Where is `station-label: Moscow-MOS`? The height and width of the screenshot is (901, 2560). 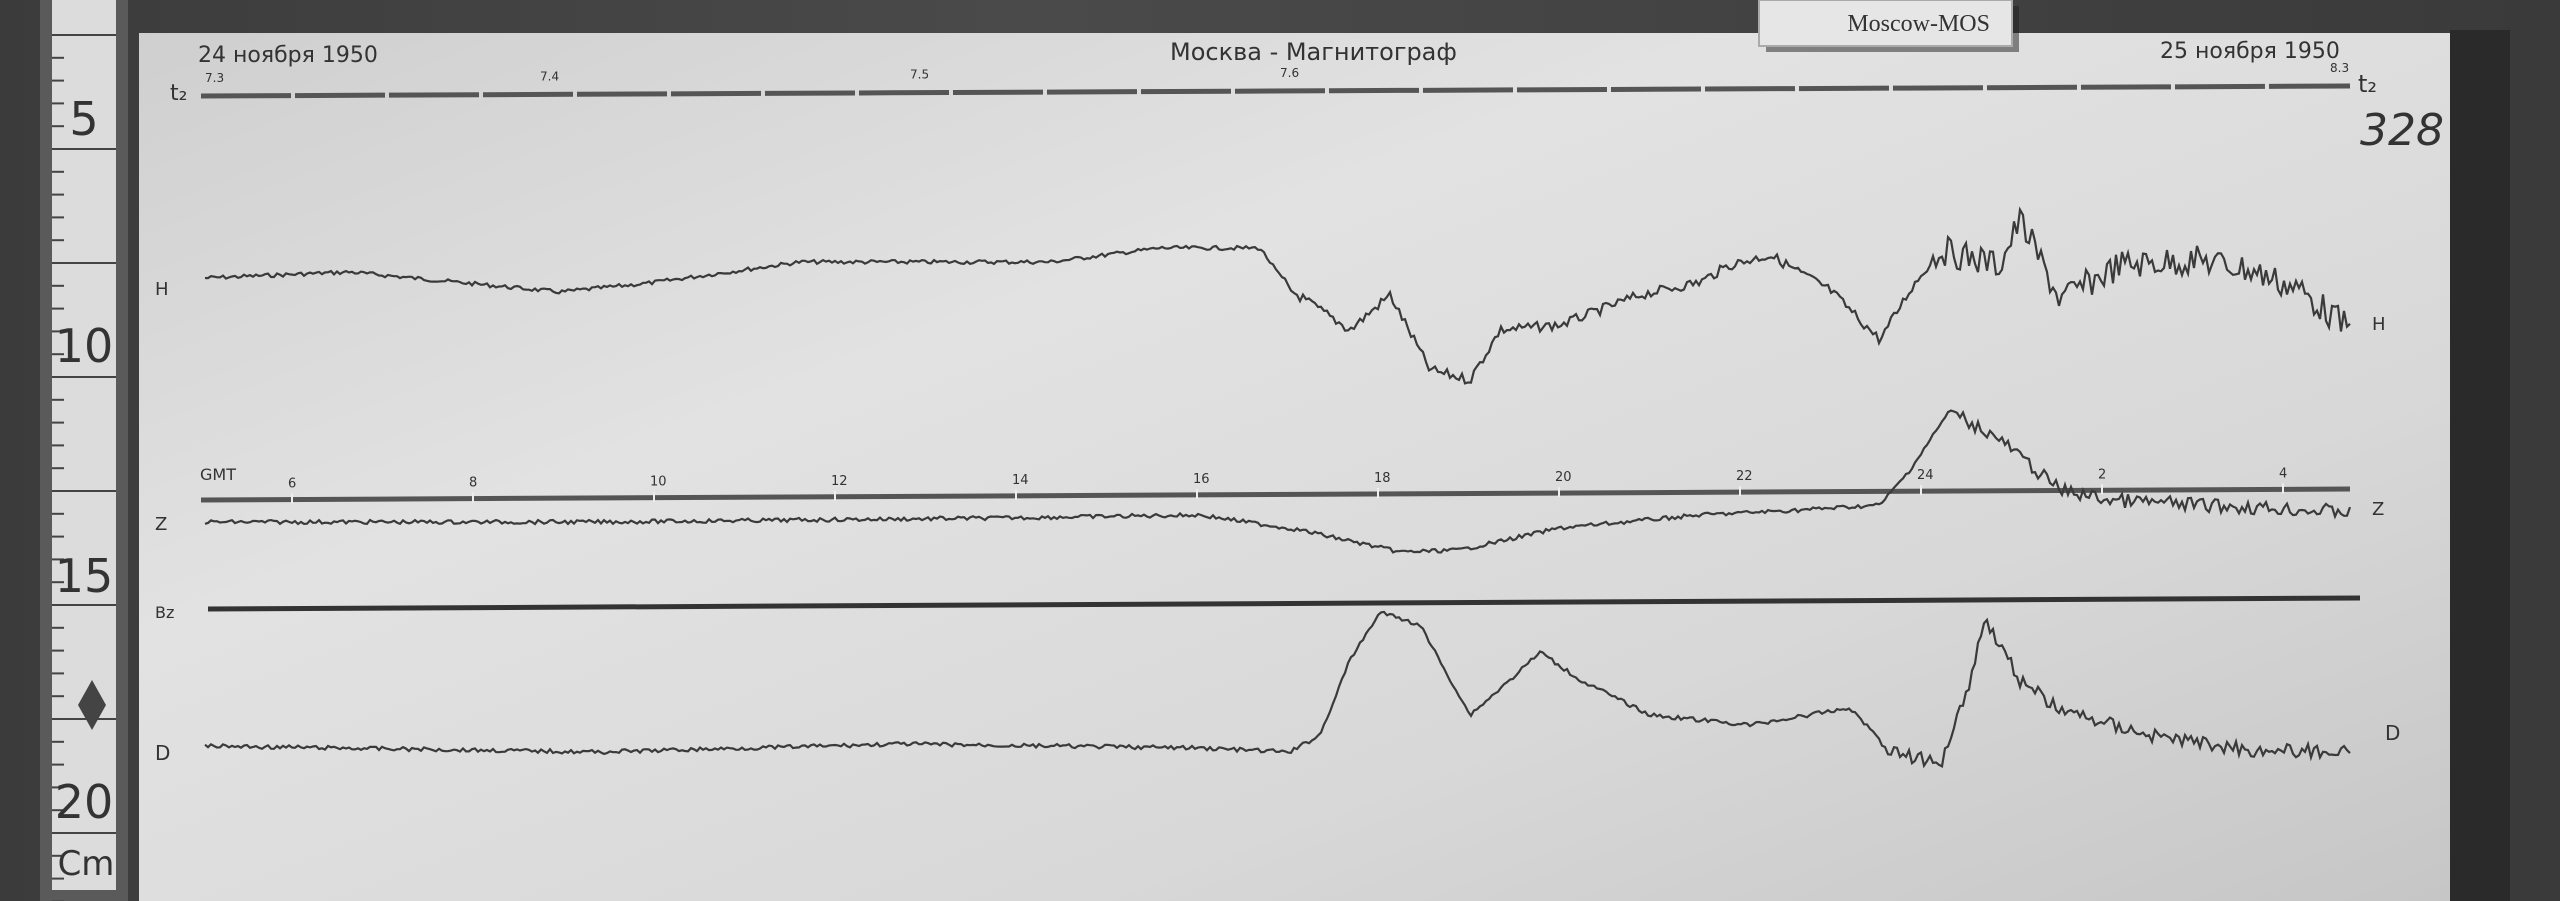
station-label: Moscow-MOS is located at coordinates (1918, 24).